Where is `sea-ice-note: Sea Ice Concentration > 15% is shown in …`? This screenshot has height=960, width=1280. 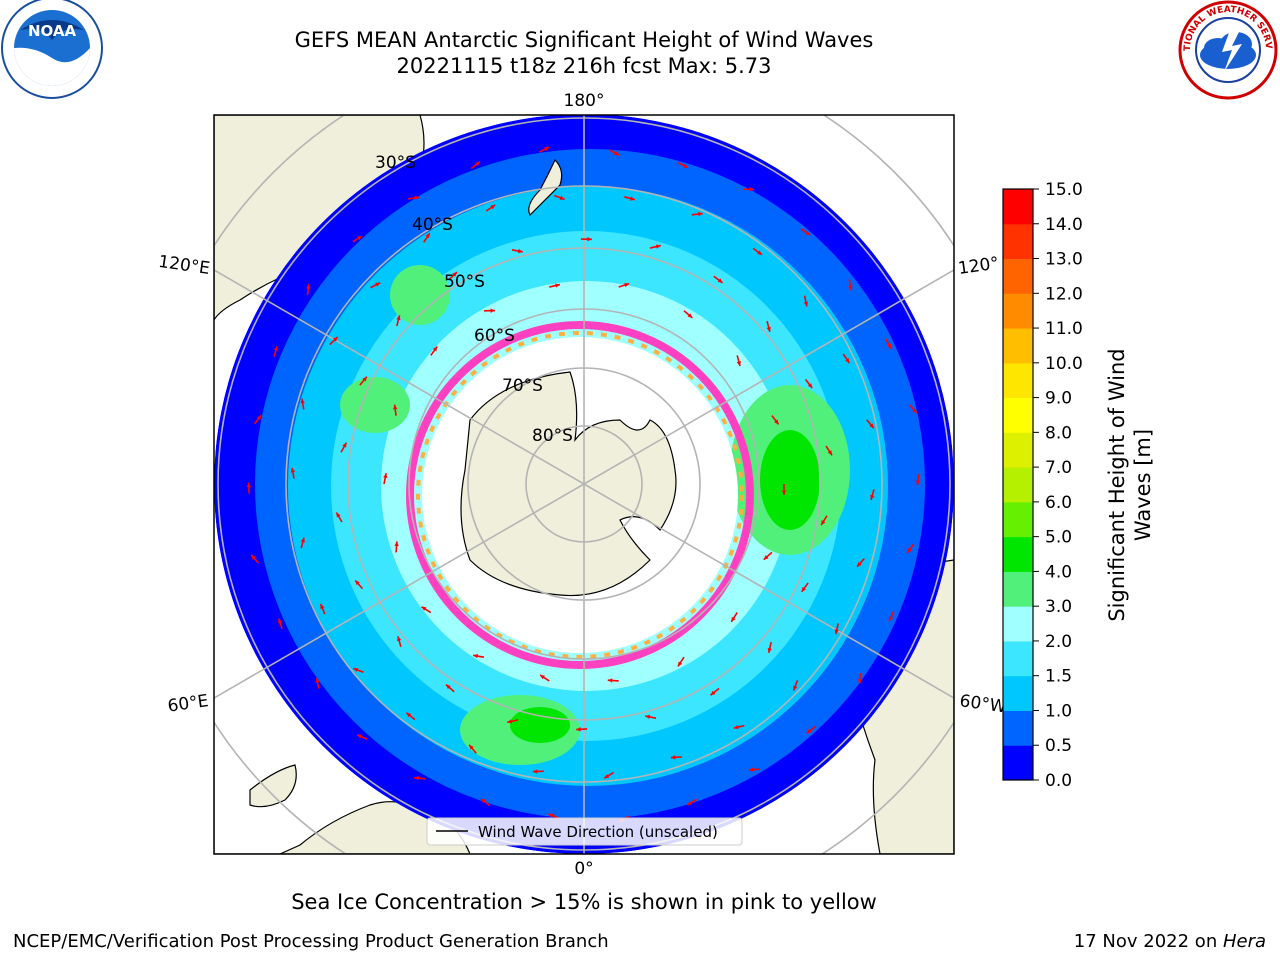
sea-ice-note: Sea Ice Concentration > 15% is shown in … is located at coordinates (584, 902).